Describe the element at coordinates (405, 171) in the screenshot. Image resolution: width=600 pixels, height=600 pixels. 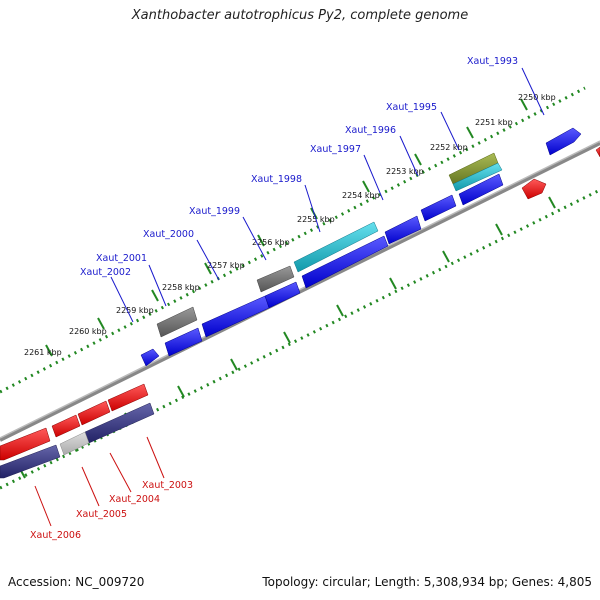
I see `tick-label-2253: 2253 kbp` at that location.